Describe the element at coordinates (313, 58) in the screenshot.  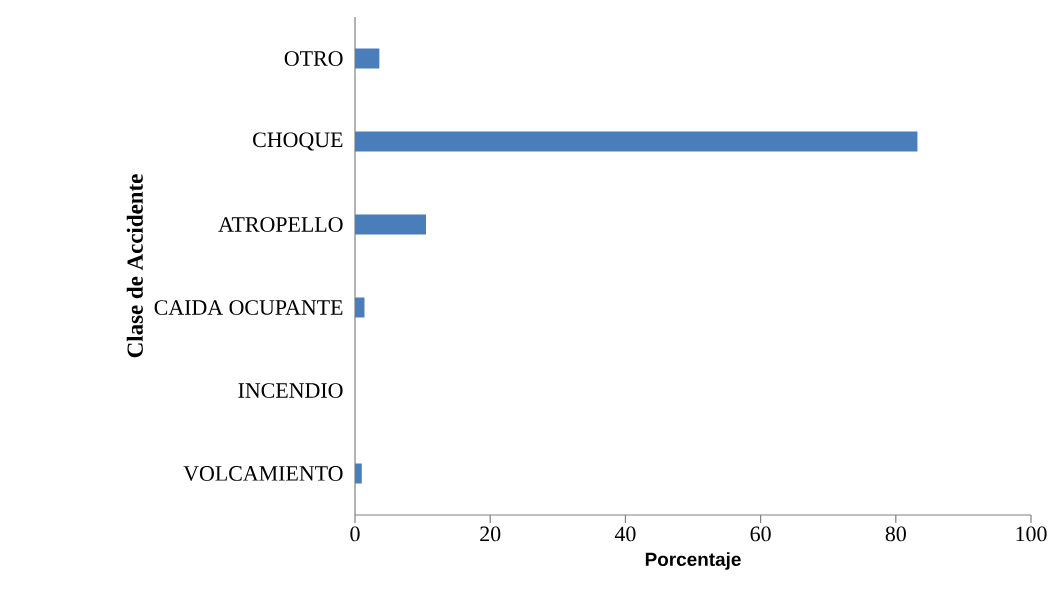
I see `y-tick-label: OTRO` at that location.